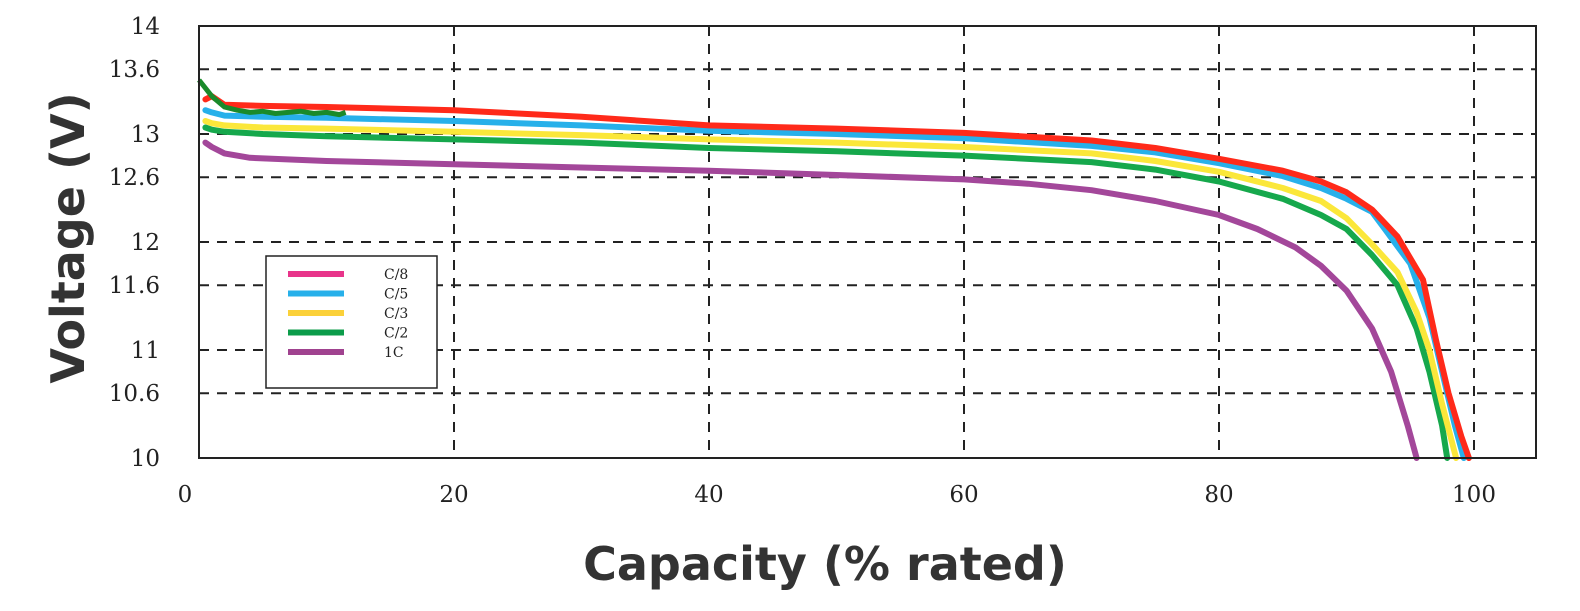 The height and width of the screenshot is (611, 1580). Describe the element at coordinates (145, 459) in the screenshot. I see `y-tick-label: 10` at that location.